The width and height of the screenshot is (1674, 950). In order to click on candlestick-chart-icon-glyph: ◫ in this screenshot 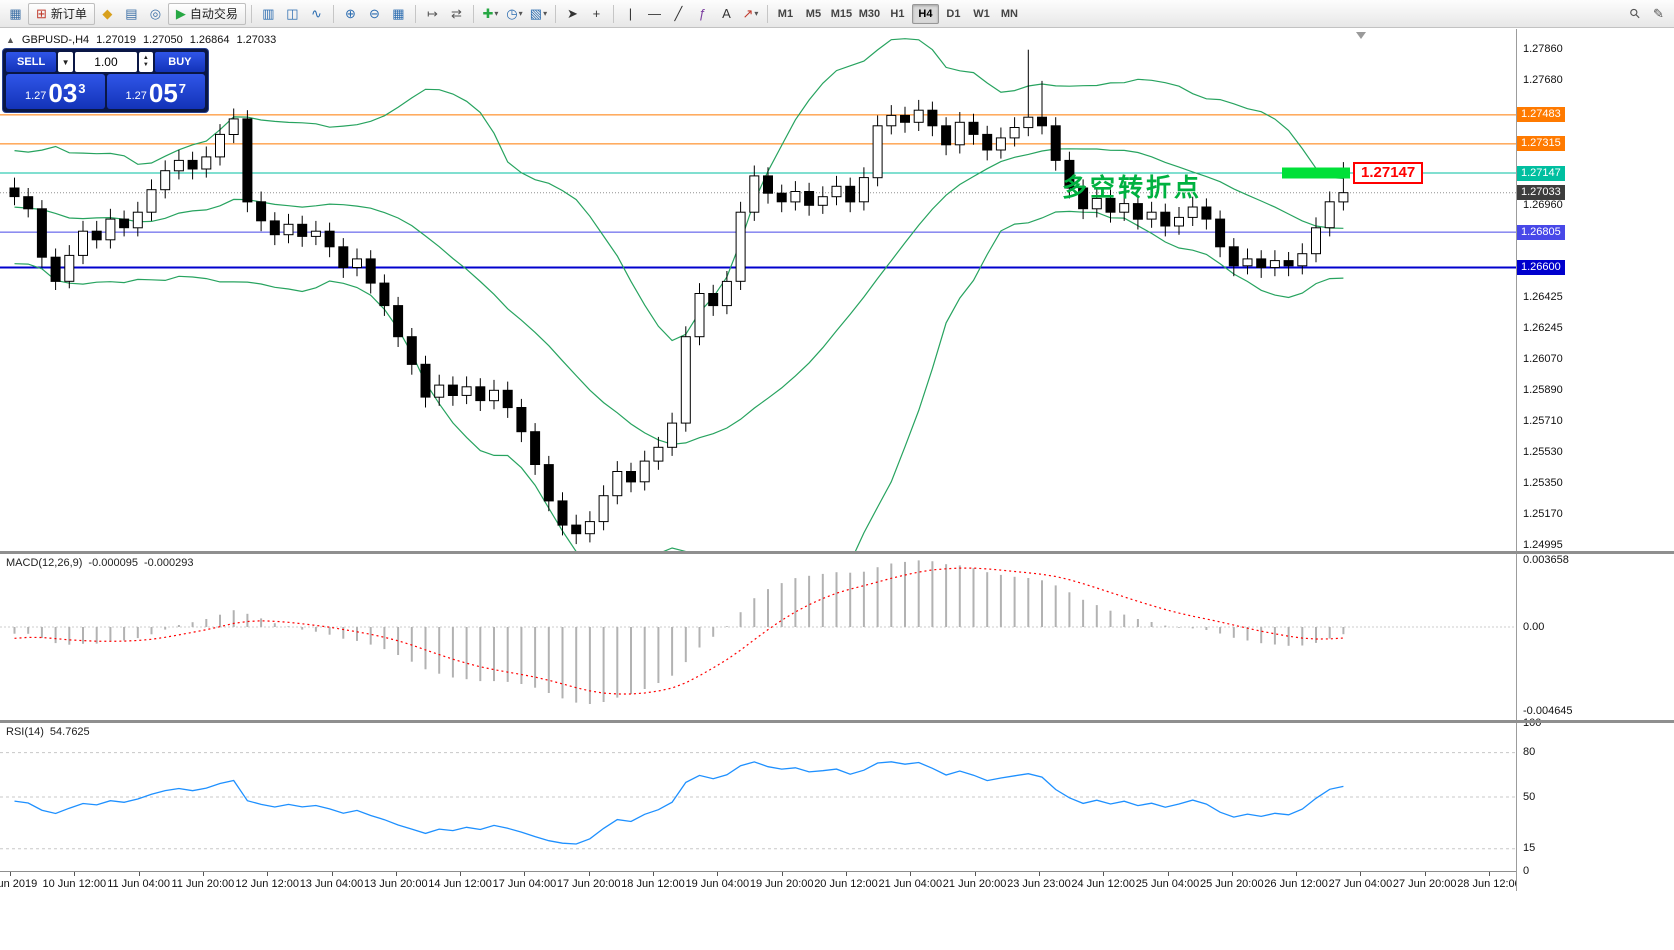, I will do `click(292, 13)`.